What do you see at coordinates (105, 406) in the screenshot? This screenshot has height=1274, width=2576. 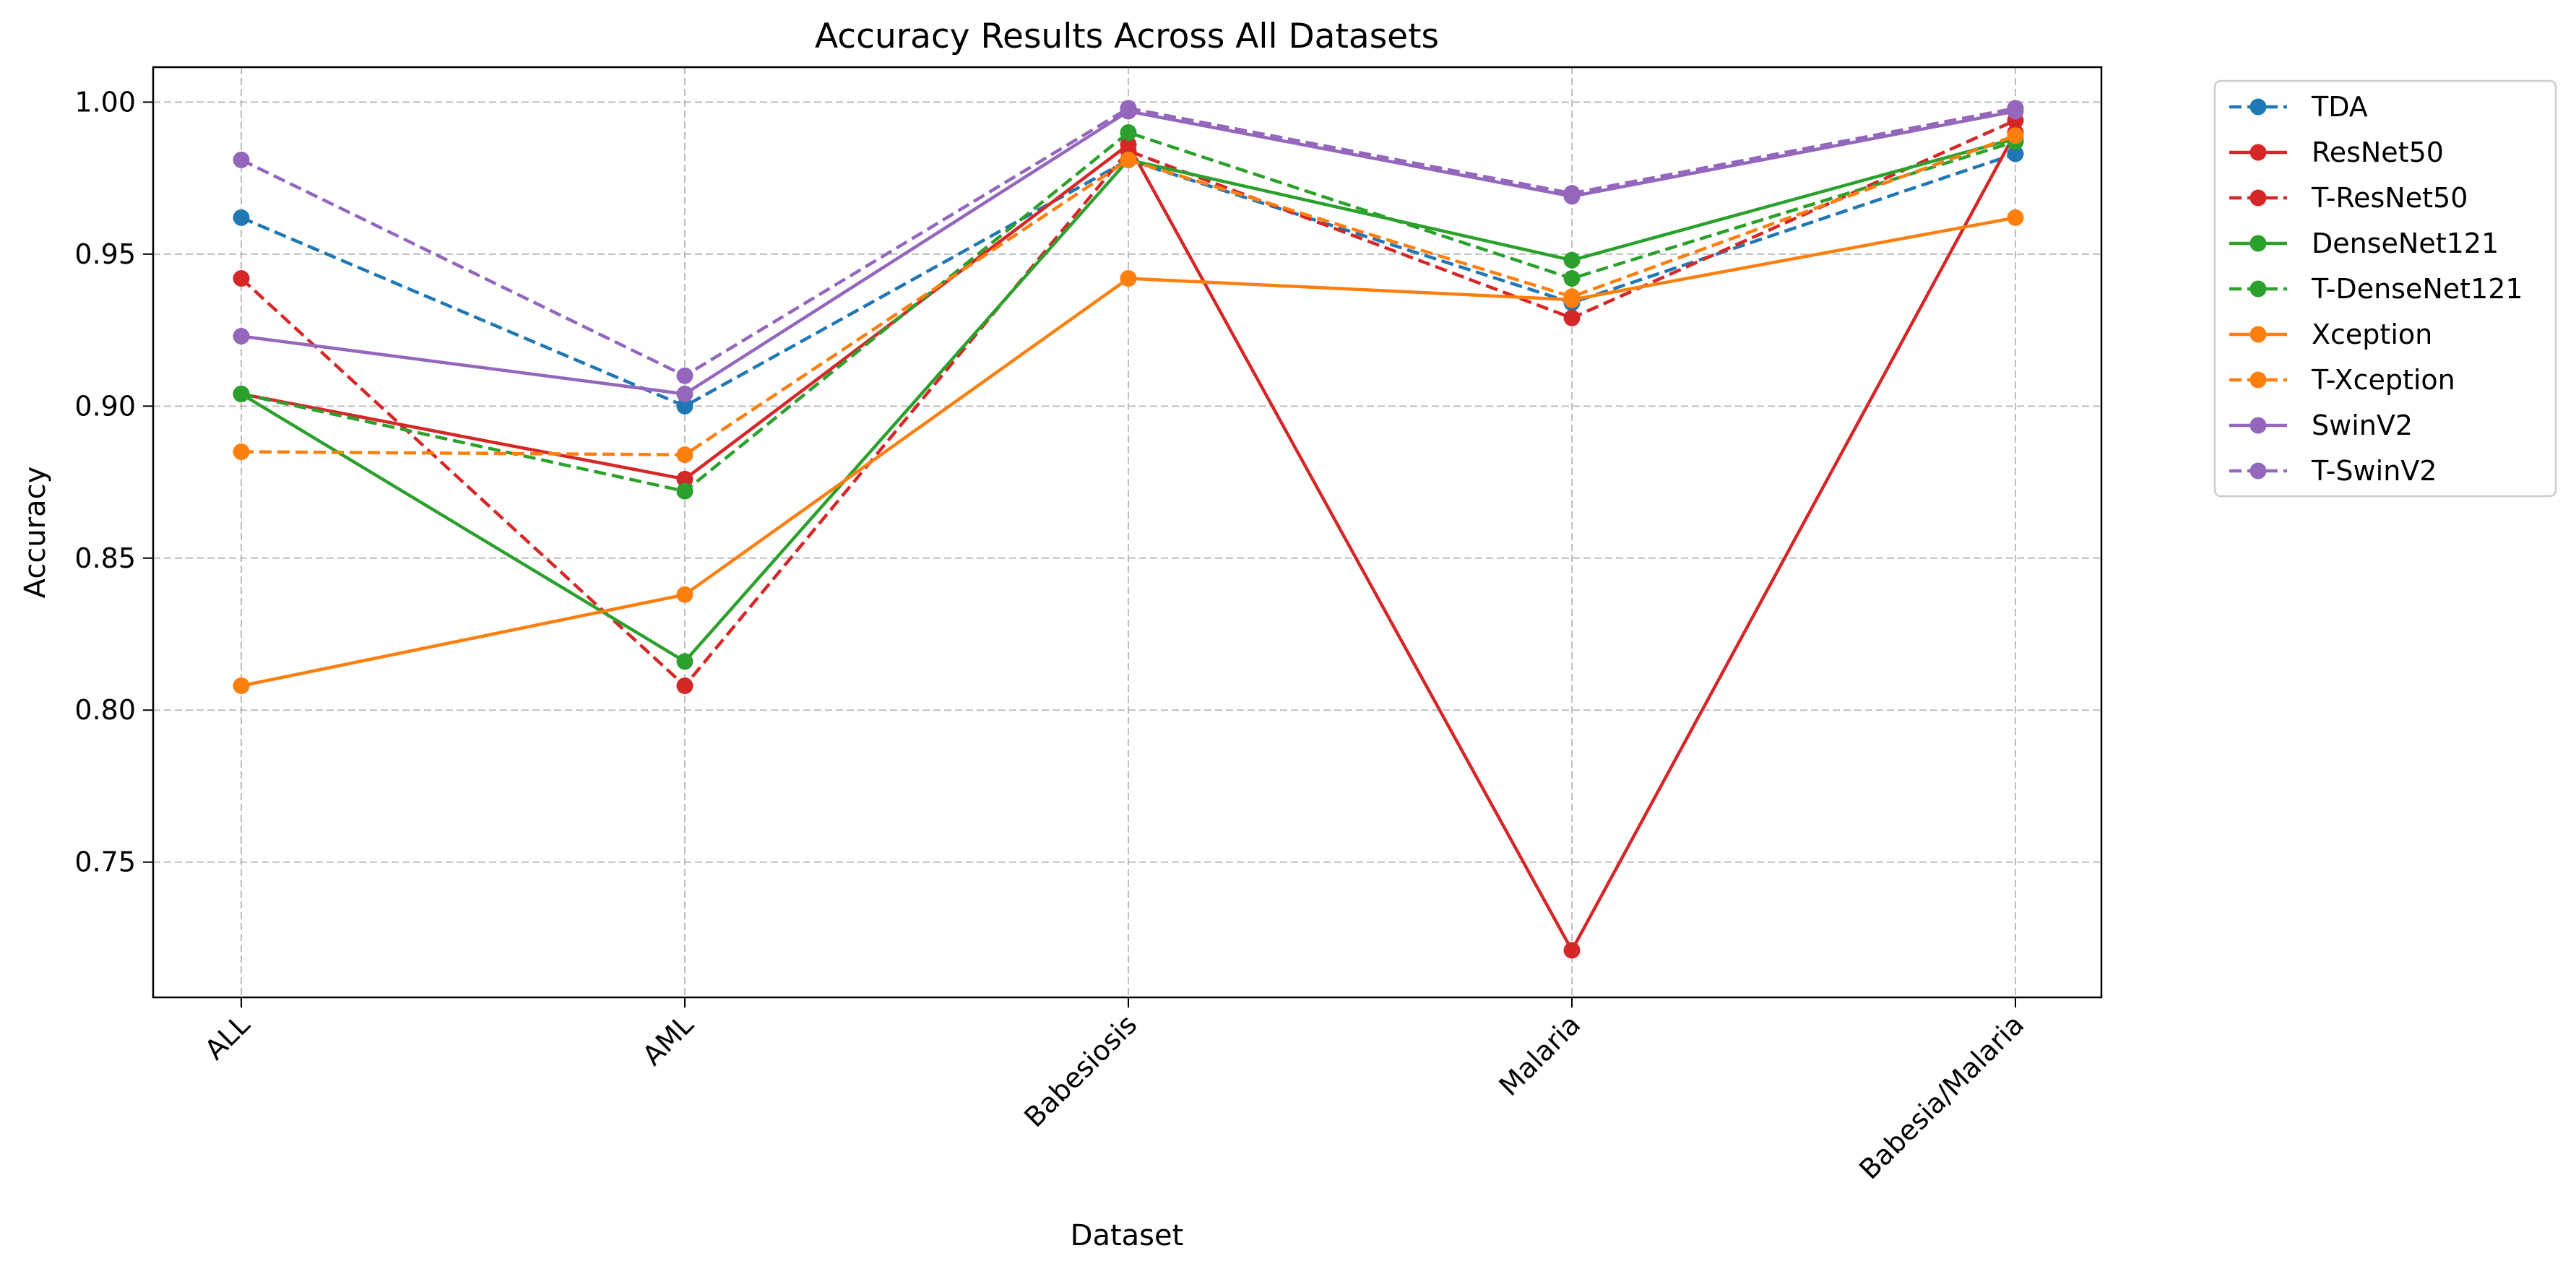 I see `y-tick-label: 0.90` at bounding box center [105, 406].